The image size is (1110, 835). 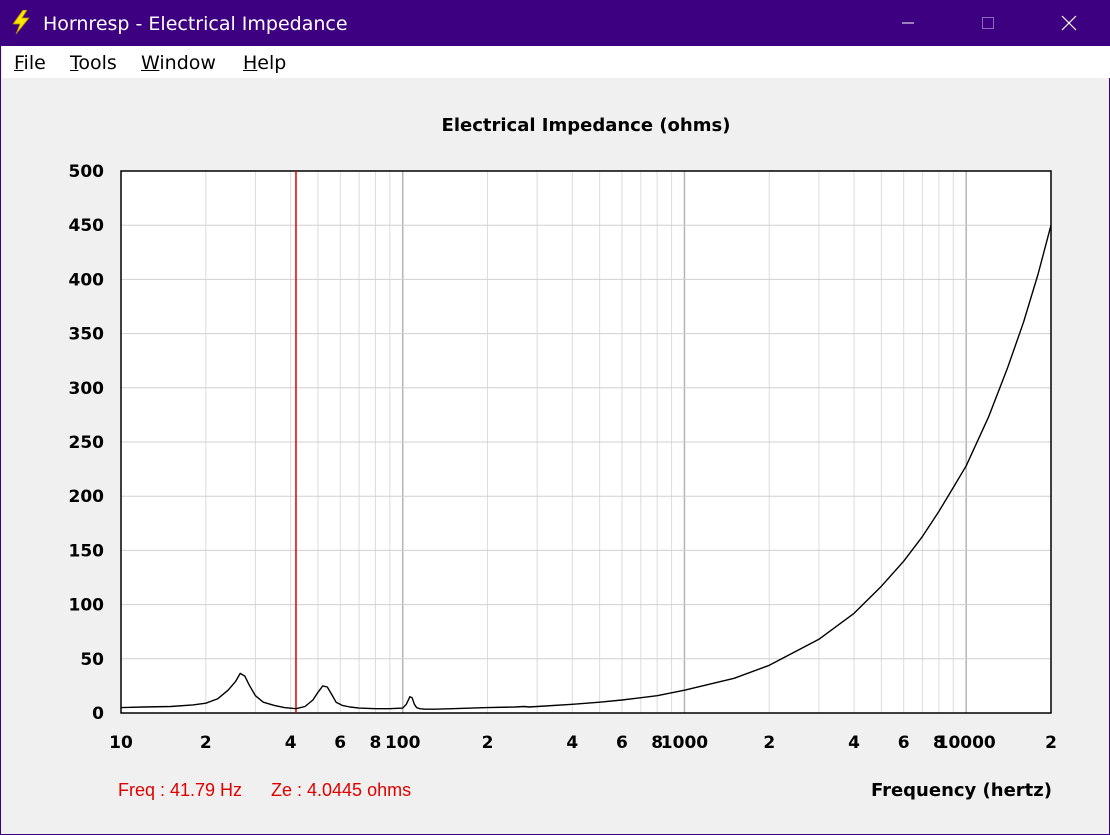 I want to click on y-tick-label: 500, so click(x=87, y=172).